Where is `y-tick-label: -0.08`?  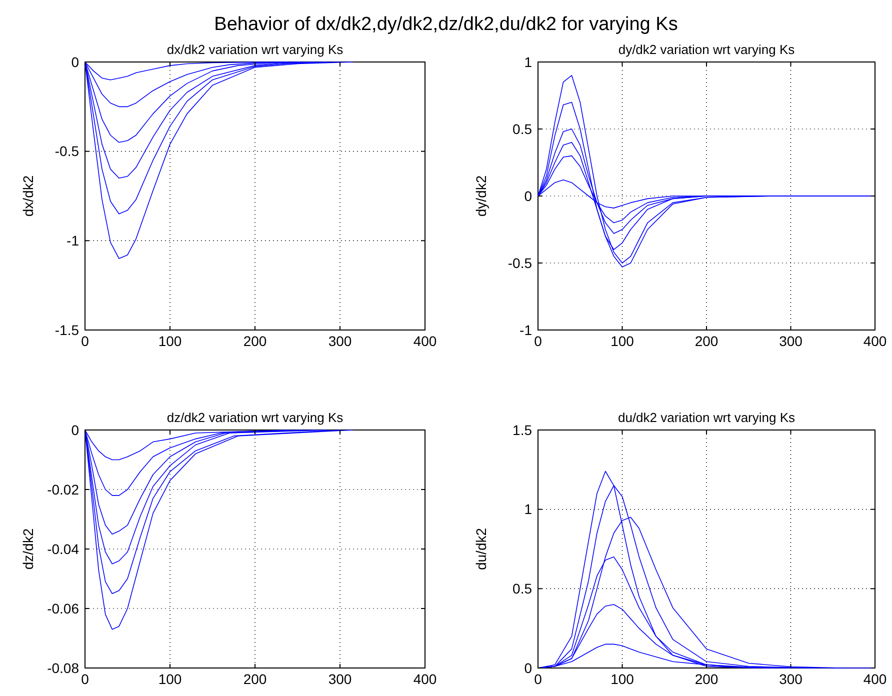
y-tick-label: -0.08 is located at coordinates (63, 668).